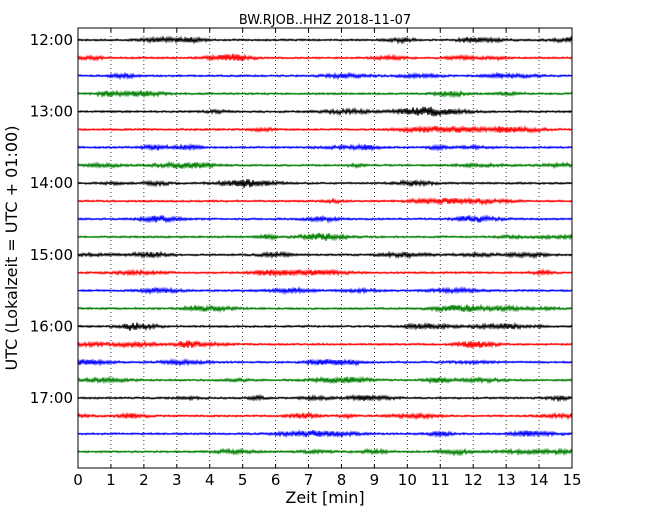  What do you see at coordinates (309, 480) in the screenshot?
I see `x-tick-label: 7` at bounding box center [309, 480].